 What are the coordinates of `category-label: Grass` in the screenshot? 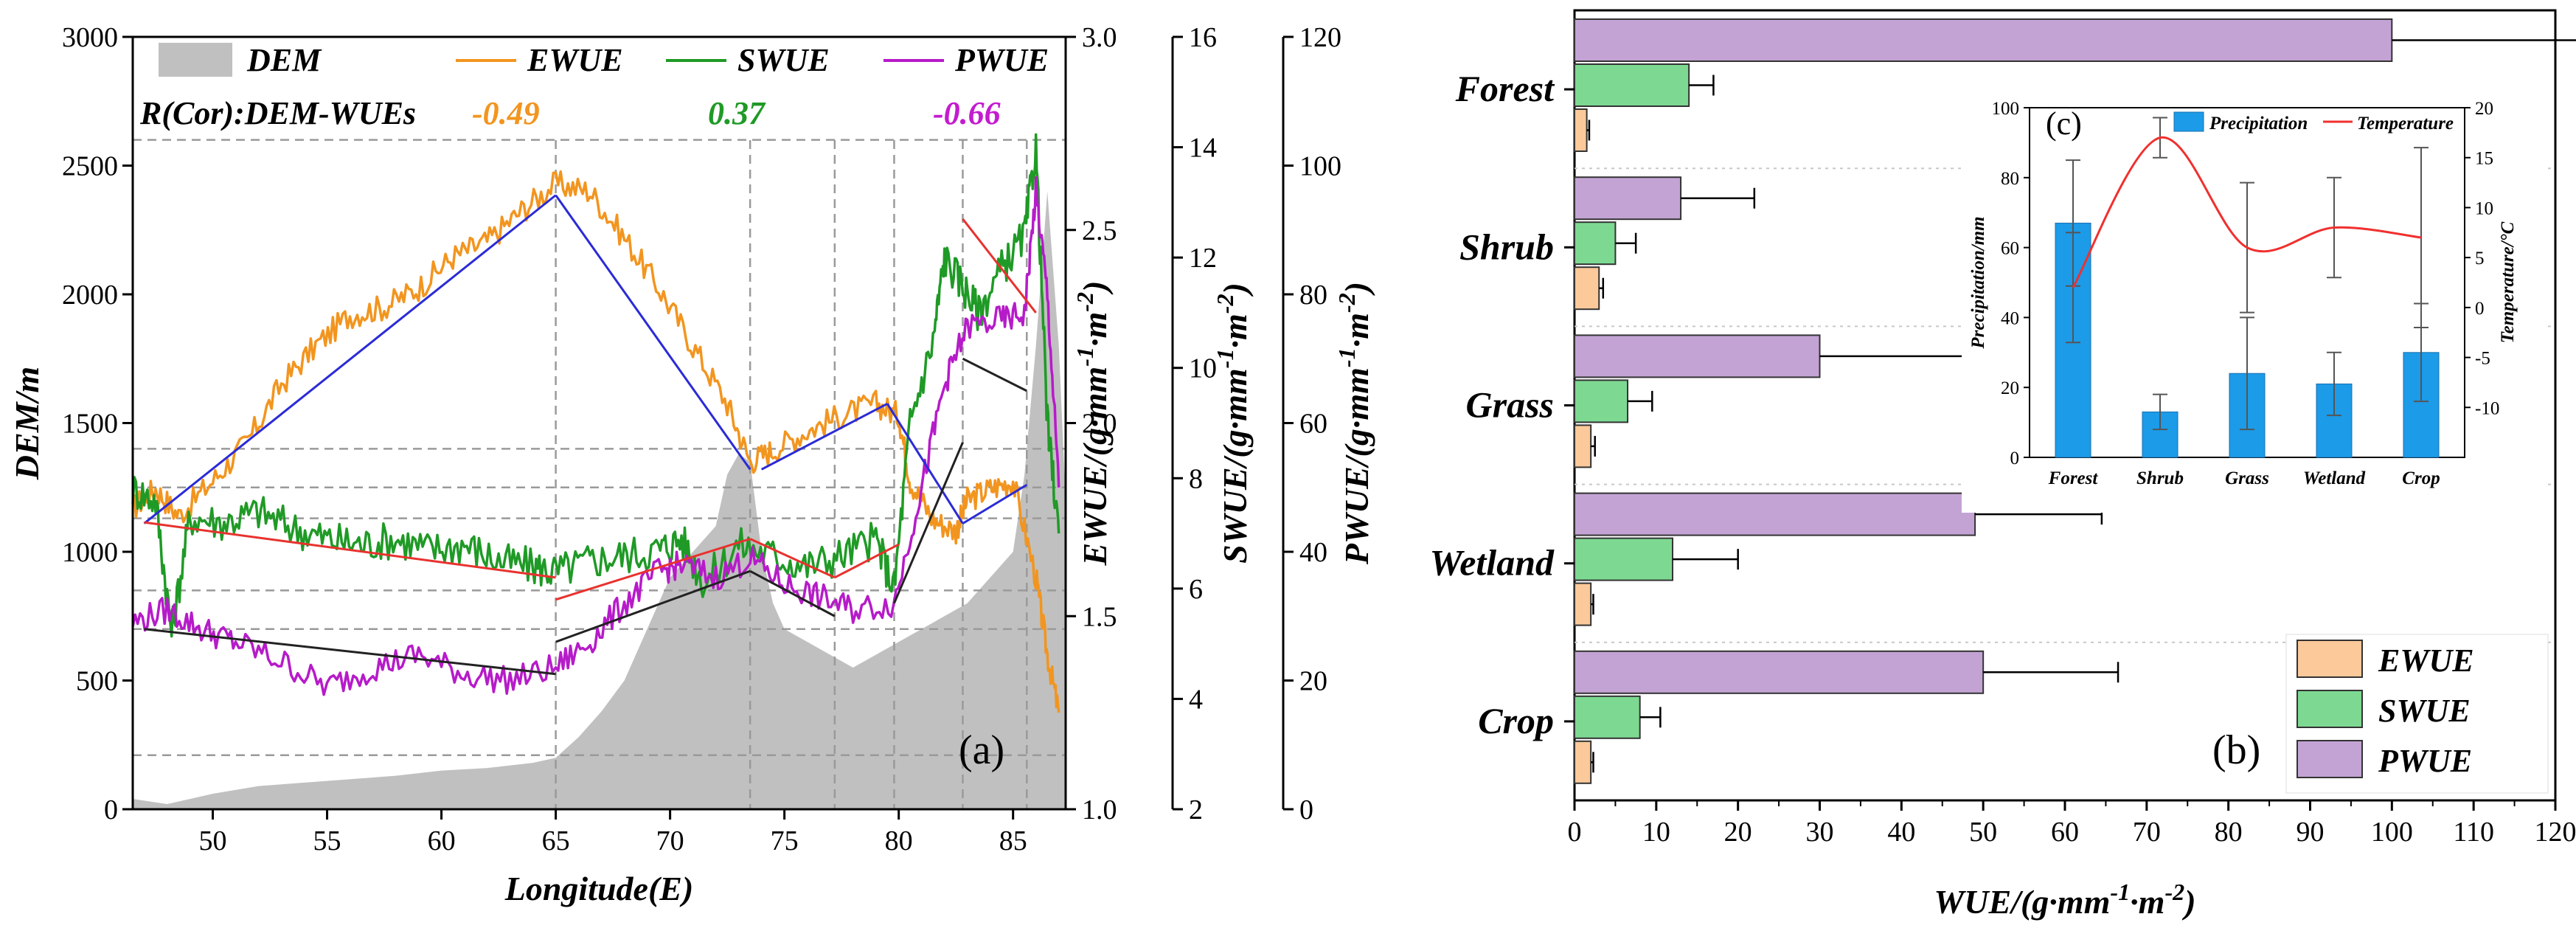 It's located at (1510, 405).